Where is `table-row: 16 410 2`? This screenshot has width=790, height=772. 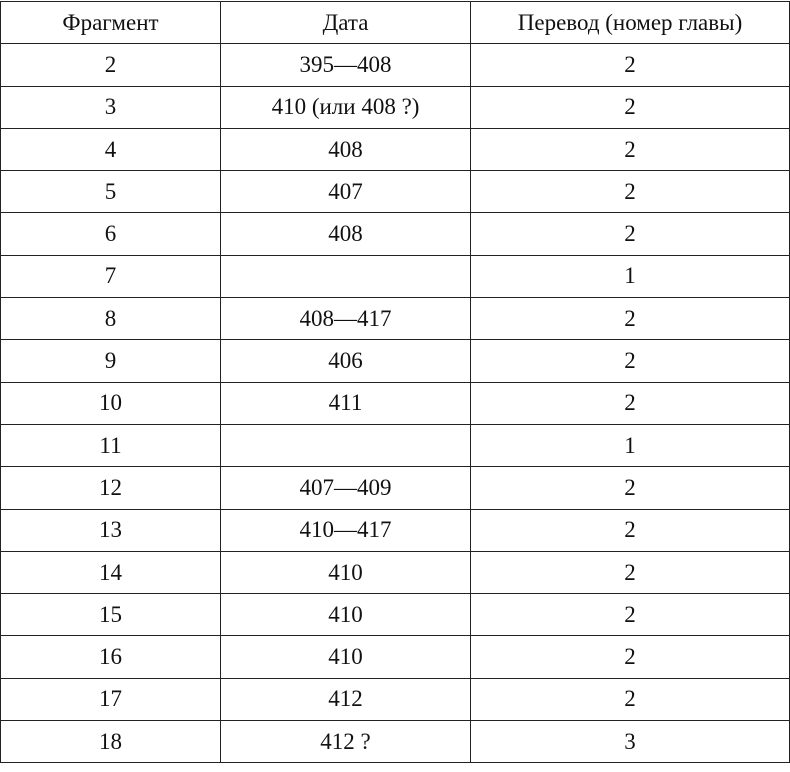
table-row: 16 410 2 is located at coordinates (395, 657).